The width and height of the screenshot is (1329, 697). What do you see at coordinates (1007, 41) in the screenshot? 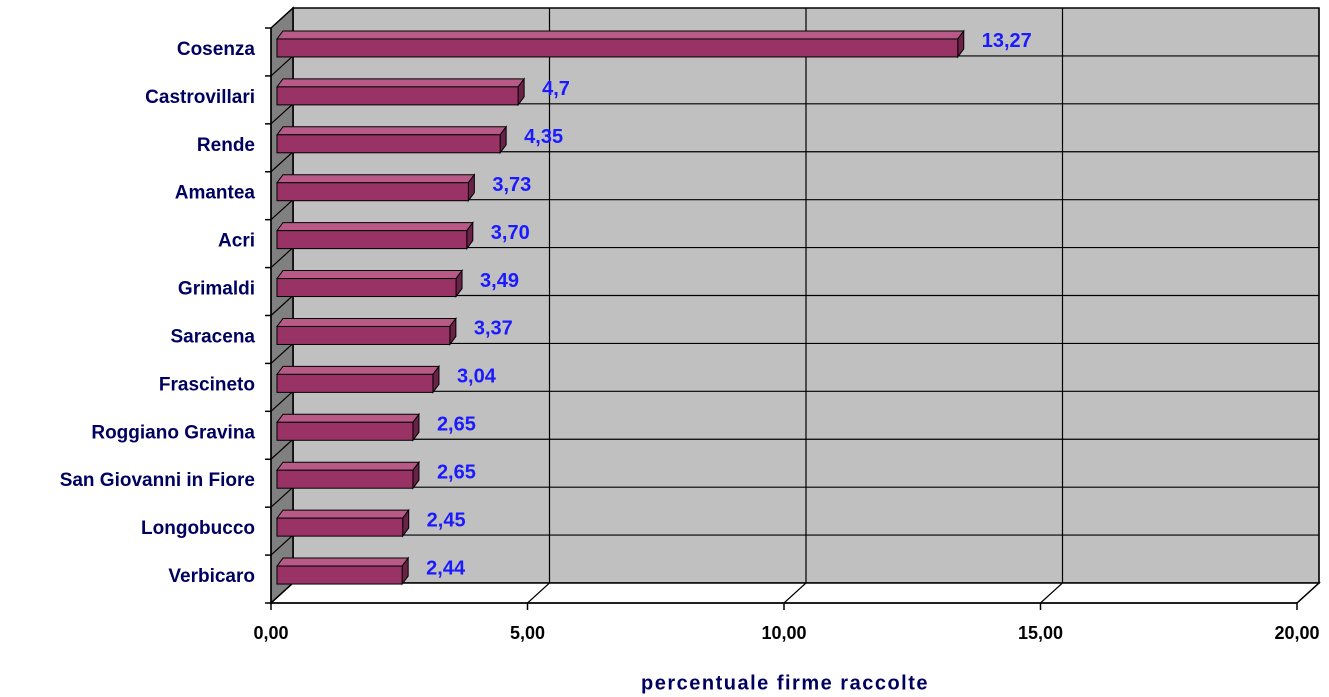
I see `value-label: 13,27` at bounding box center [1007, 41].